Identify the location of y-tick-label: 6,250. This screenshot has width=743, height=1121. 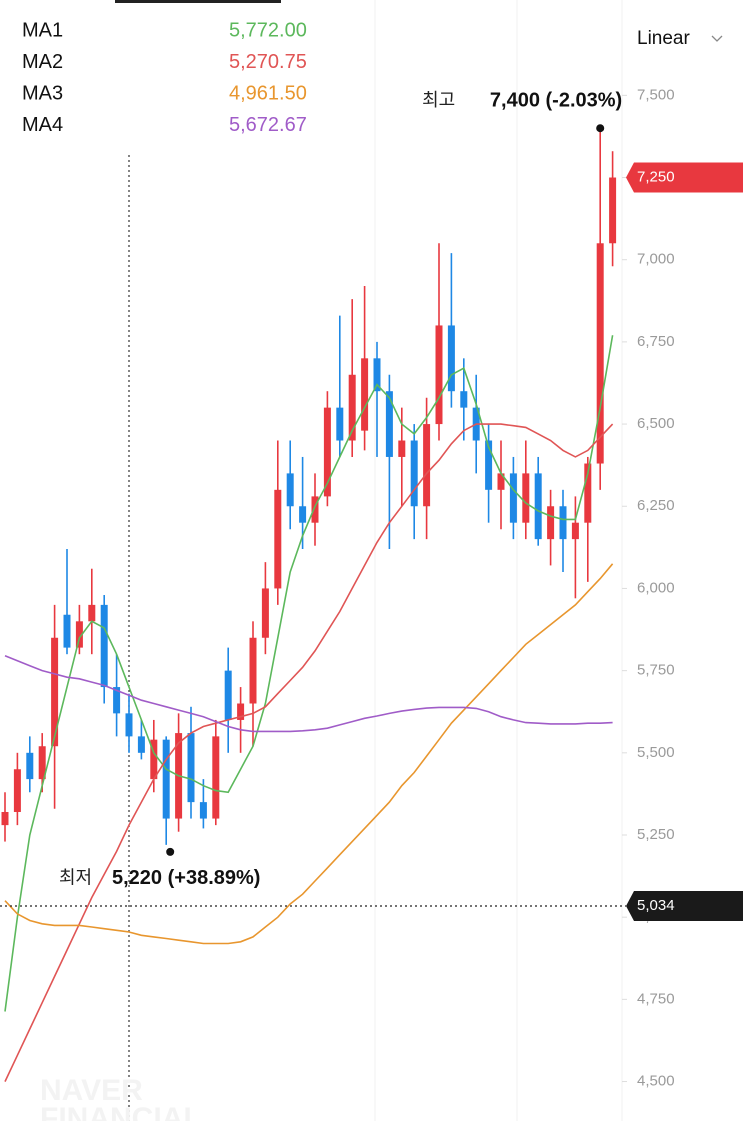
(656, 505).